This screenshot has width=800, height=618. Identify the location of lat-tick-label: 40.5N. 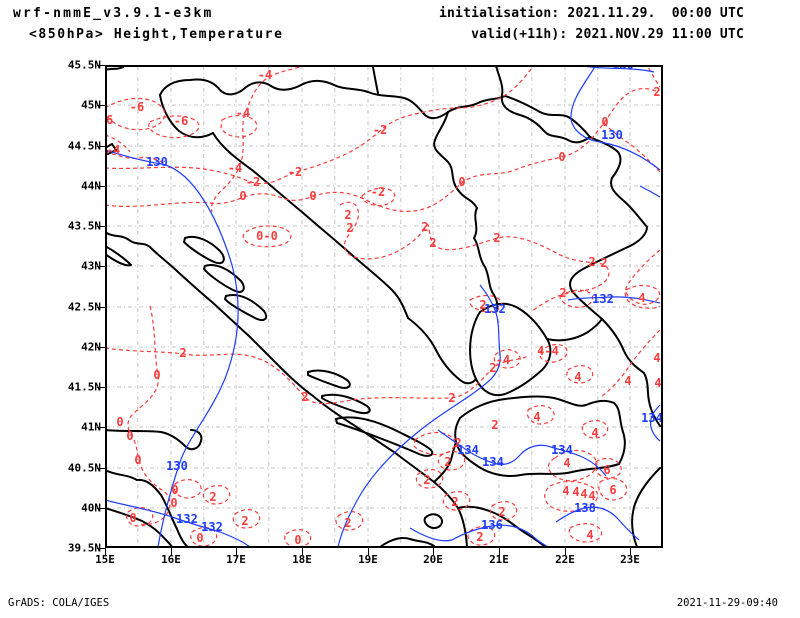
(84, 468).